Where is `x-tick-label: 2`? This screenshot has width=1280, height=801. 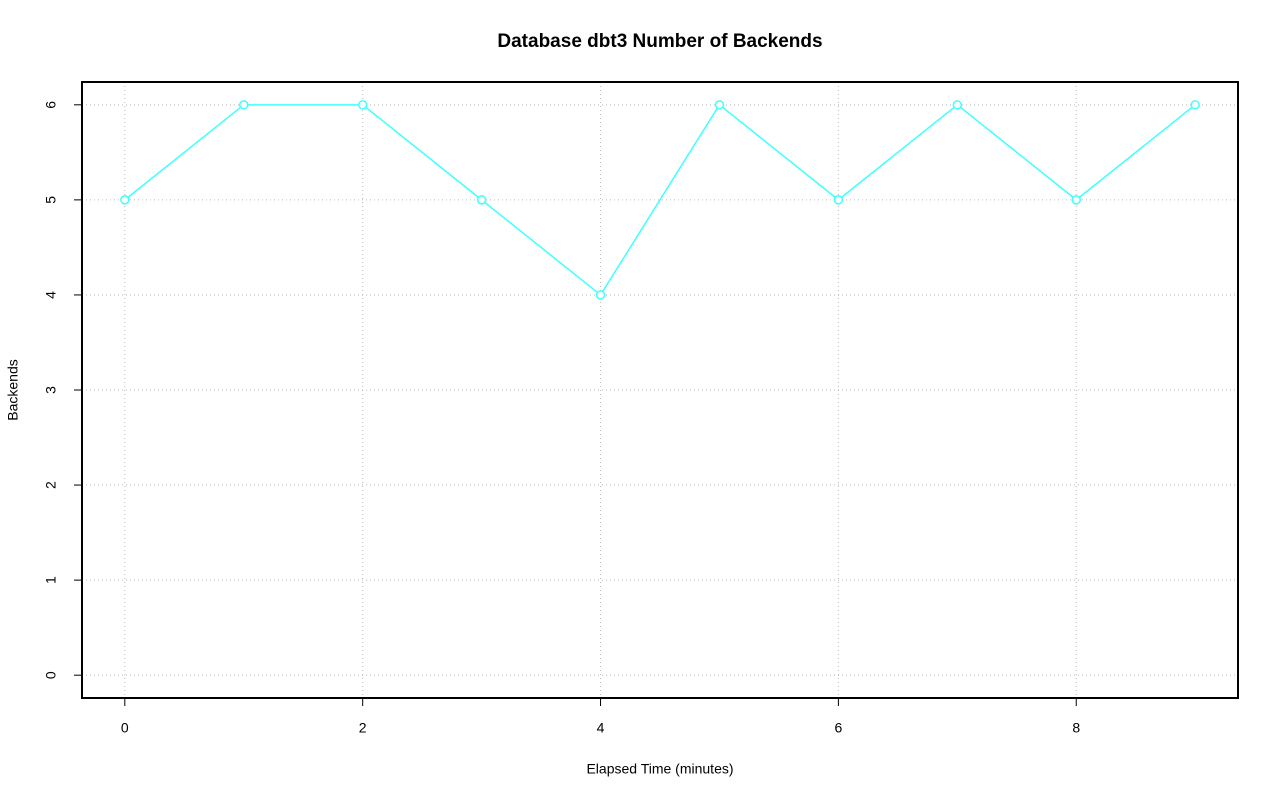 x-tick-label: 2 is located at coordinates (363, 728).